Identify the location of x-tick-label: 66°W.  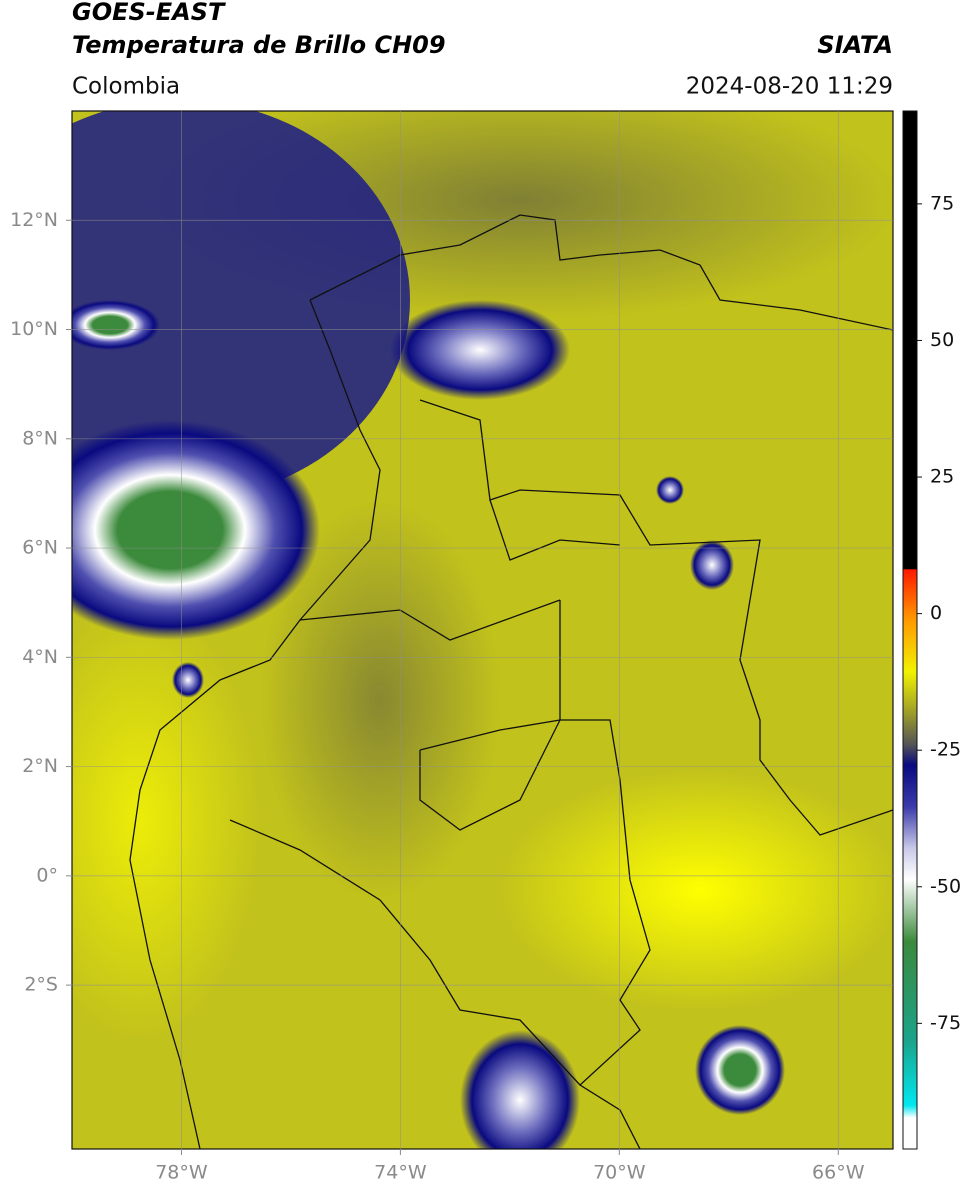
(838, 1173).